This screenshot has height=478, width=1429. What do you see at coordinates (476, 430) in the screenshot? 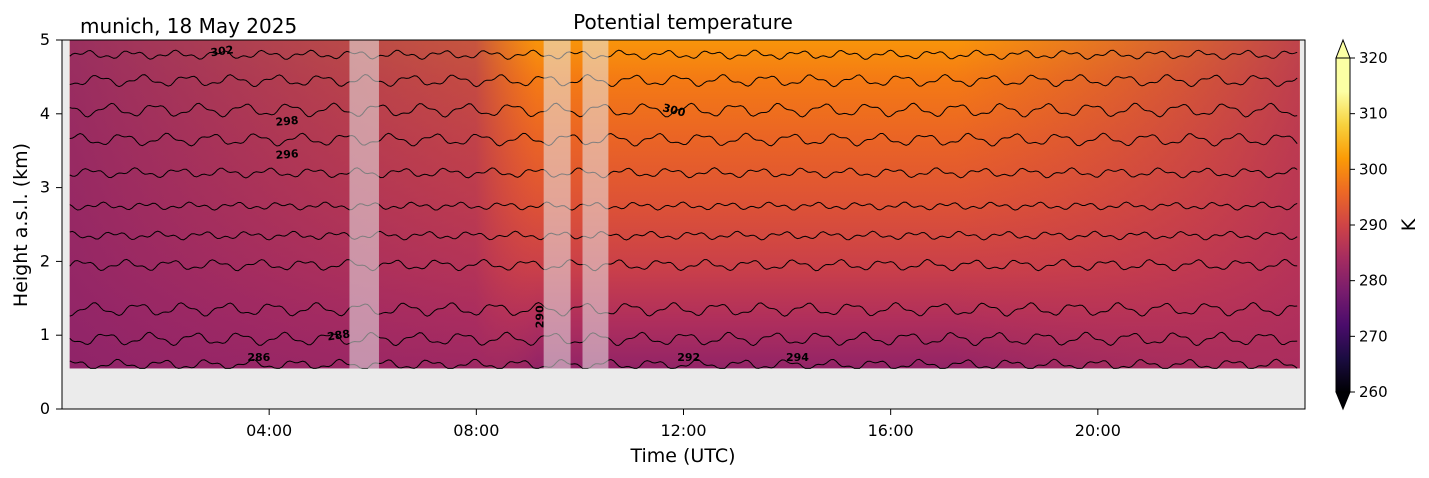
I see `x-tick-label: 08:00` at bounding box center [476, 430].